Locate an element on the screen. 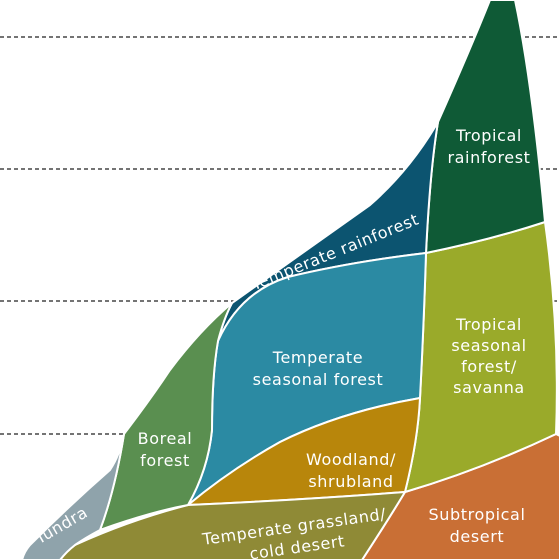 The width and height of the screenshot is (560, 560). label-line: shrubland is located at coordinates (350, 481).